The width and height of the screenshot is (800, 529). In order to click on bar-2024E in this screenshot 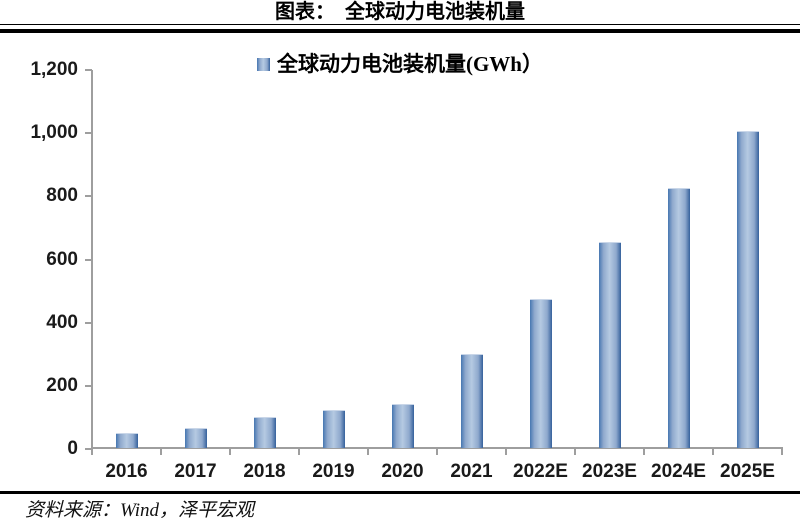, I will do `click(678, 318)`.